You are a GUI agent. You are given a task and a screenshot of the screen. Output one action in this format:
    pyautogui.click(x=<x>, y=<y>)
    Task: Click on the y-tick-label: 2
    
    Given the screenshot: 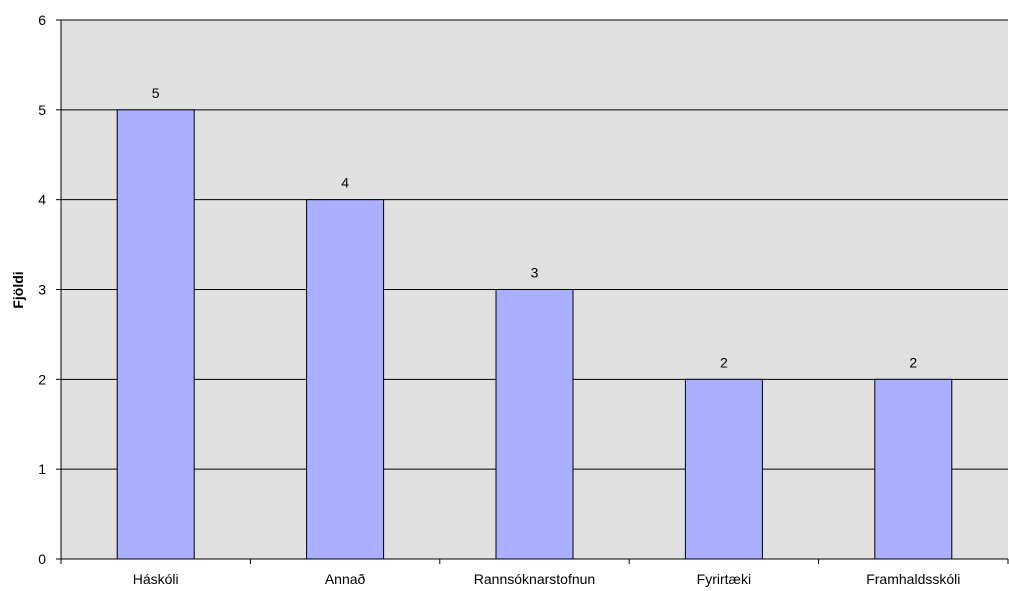 What is the action you would take?
    pyautogui.click(x=42, y=379)
    